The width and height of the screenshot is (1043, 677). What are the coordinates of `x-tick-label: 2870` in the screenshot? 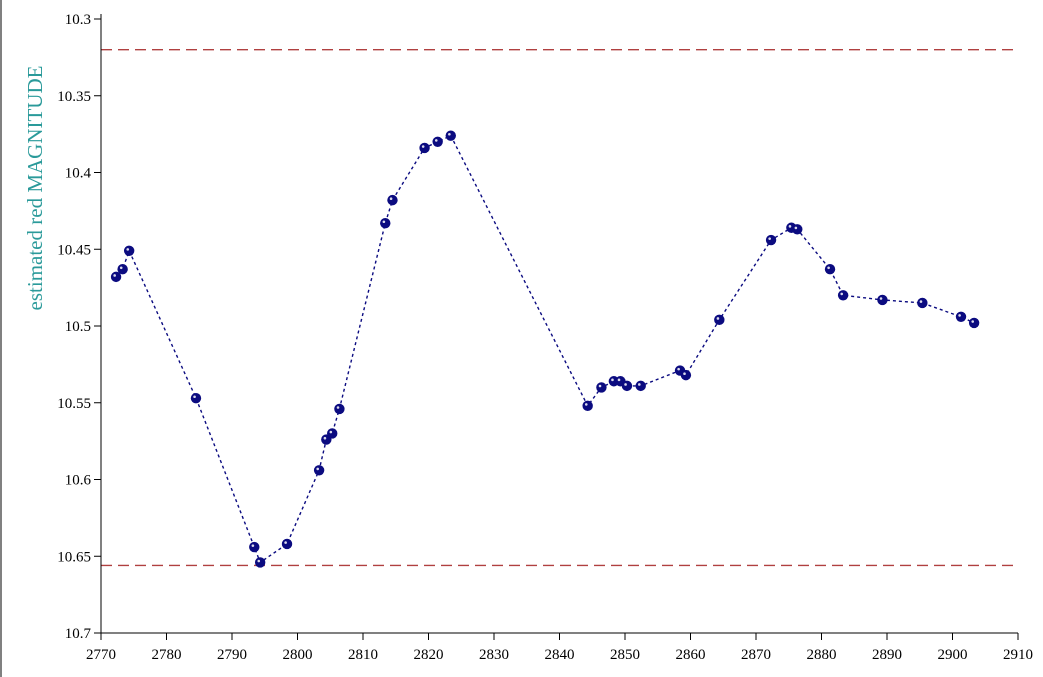 It's located at (756, 655).